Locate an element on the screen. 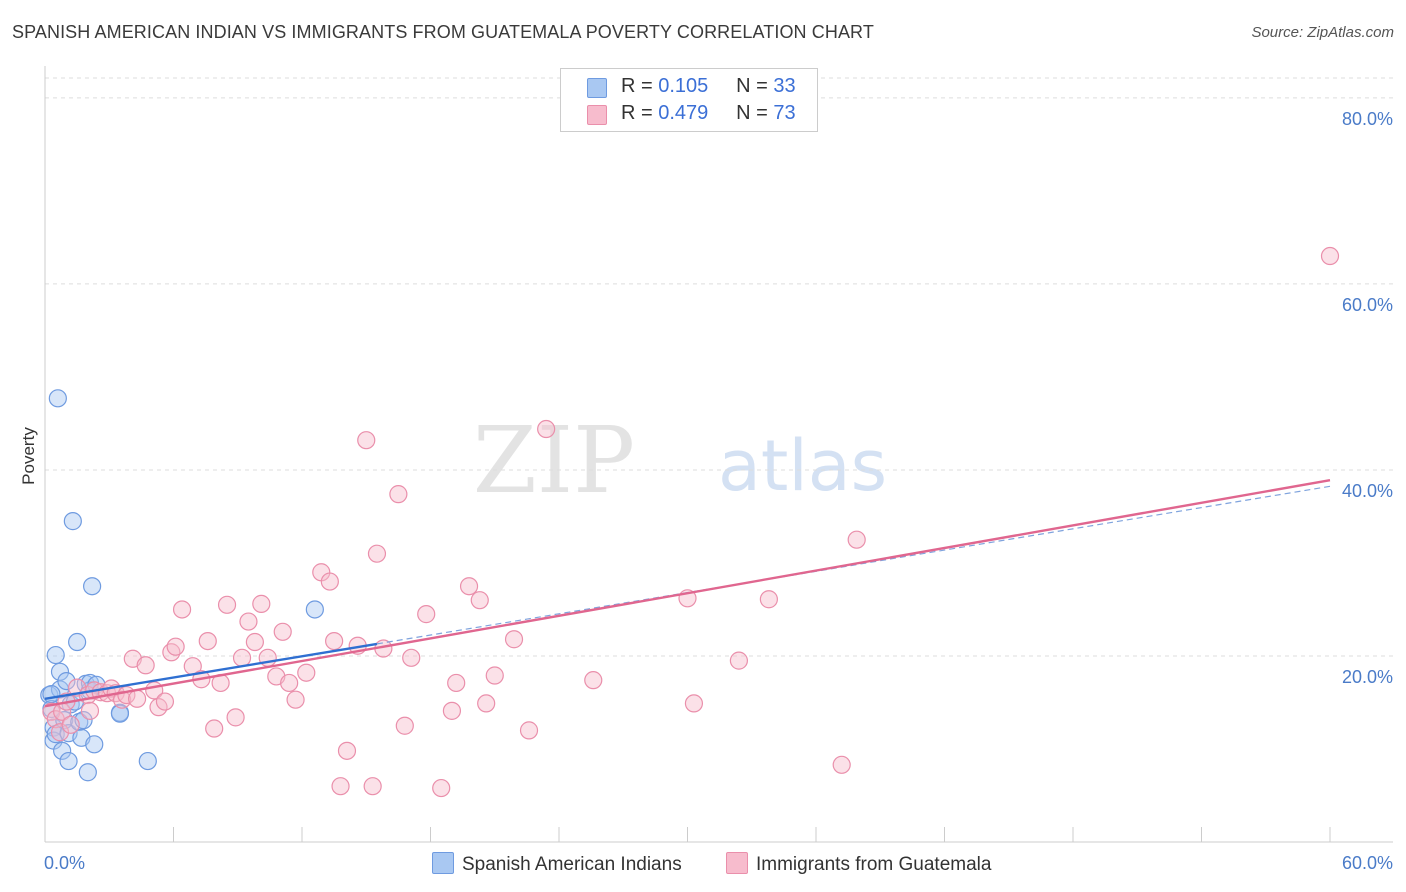 The height and width of the screenshot is (892, 1406). trend-line-spanish-american-indians is located at coordinates (211, 671).